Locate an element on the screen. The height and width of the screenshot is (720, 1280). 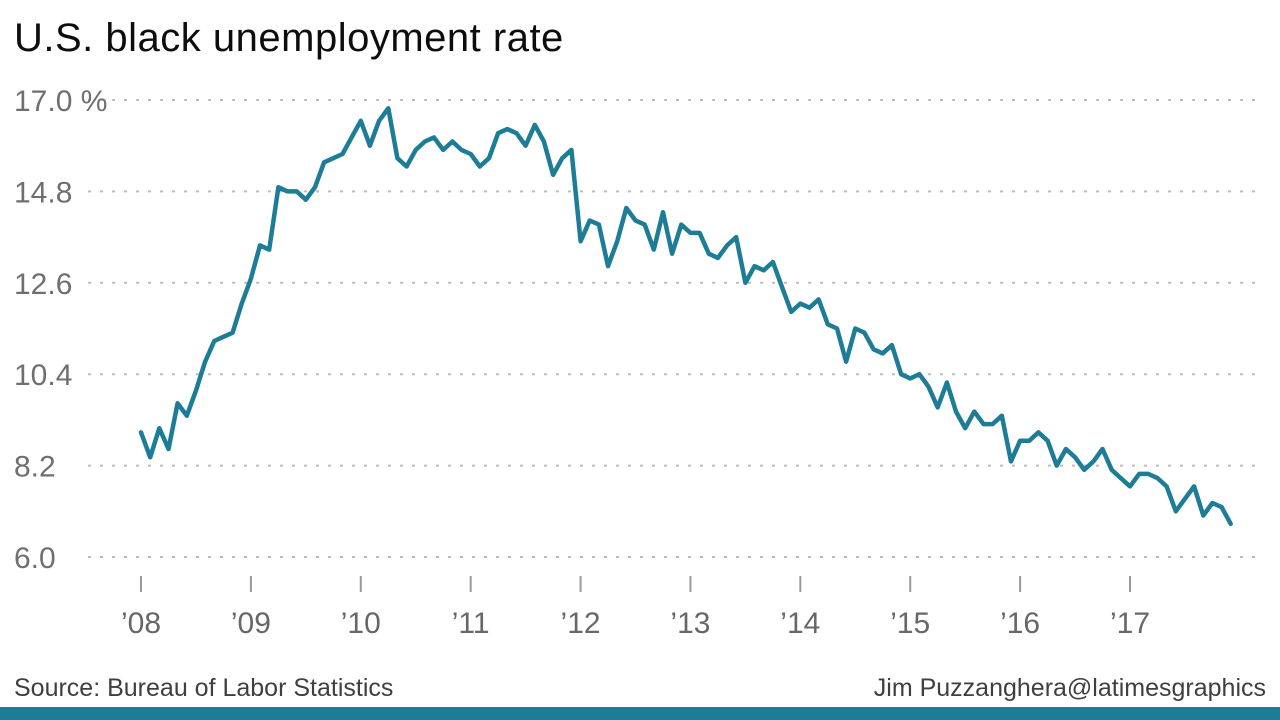
x-axis-label: ’12 is located at coordinates (581, 623).